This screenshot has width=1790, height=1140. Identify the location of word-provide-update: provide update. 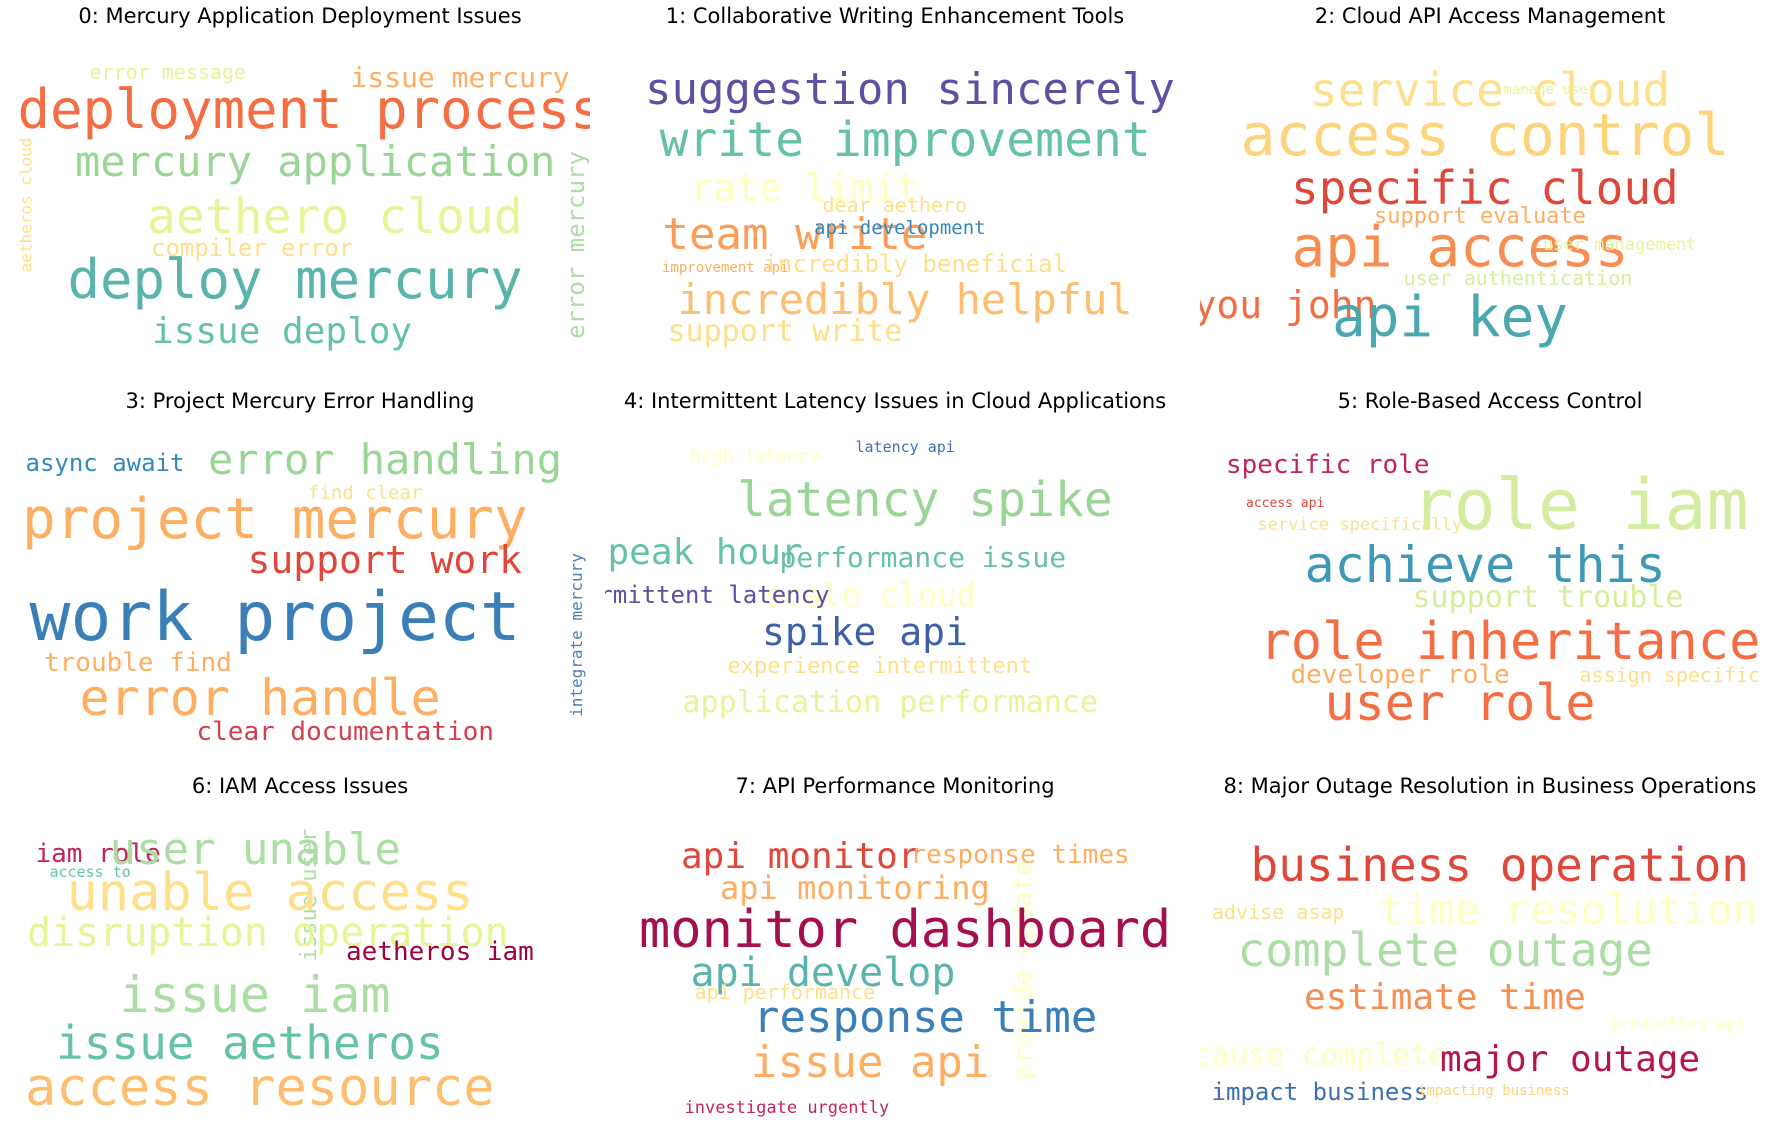
(1023, 970).